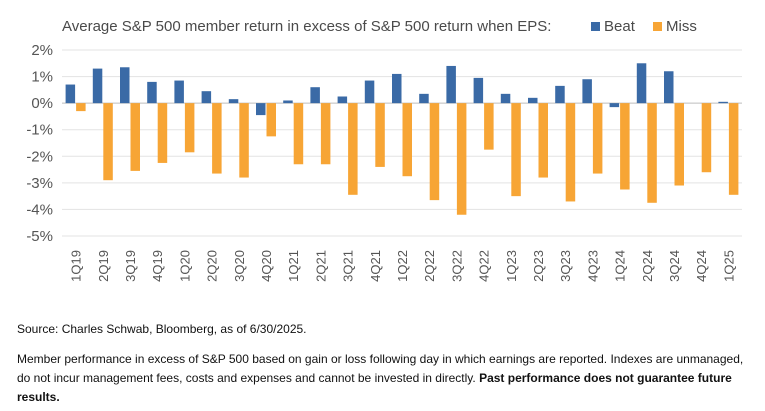 Image resolution: width=765 pixels, height=411 pixels. Describe the element at coordinates (39, 236) in the screenshot. I see `y-tick-label: -5%` at that location.